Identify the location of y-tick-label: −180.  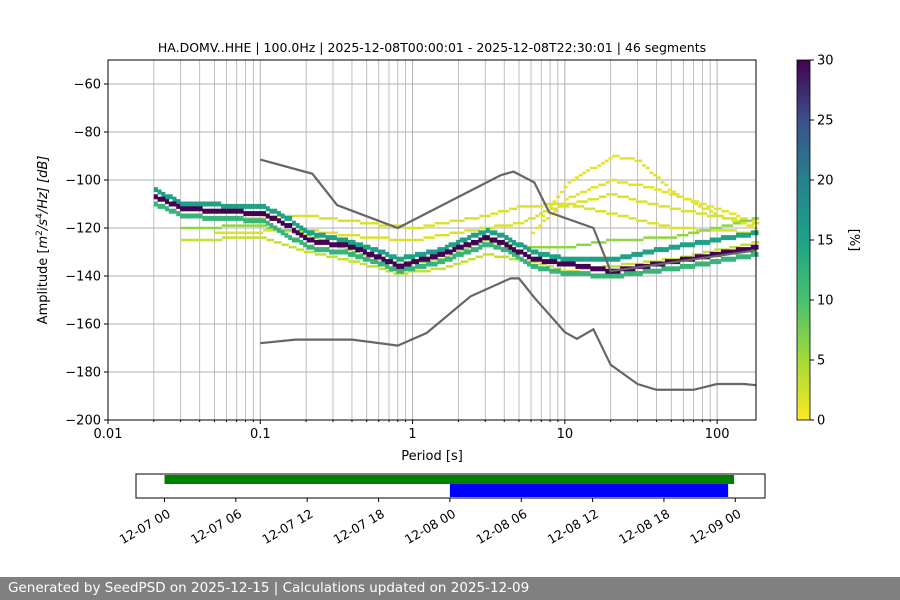
(83, 373).